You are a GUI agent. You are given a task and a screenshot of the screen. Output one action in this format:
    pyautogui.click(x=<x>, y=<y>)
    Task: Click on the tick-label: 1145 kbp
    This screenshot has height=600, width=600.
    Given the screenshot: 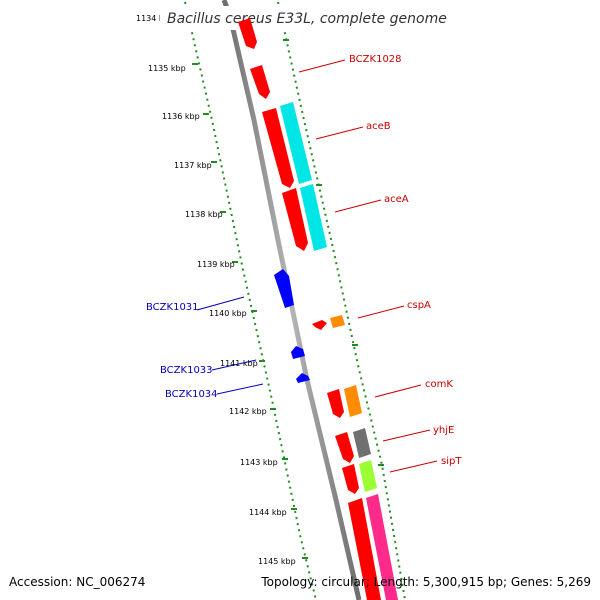 What is the action you would take?
    pyautogui.click(x=277, y=561)
    